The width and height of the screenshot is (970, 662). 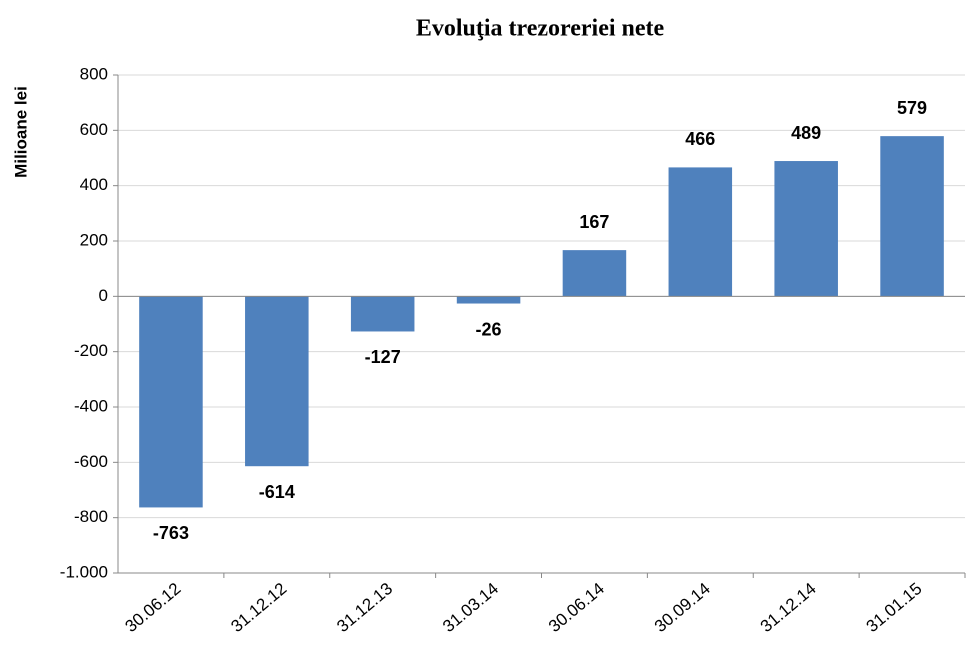 What do you see at coordinates (594, 222) in the screenshot?
I see `data-label: 167` at bounding box center [594, 222].